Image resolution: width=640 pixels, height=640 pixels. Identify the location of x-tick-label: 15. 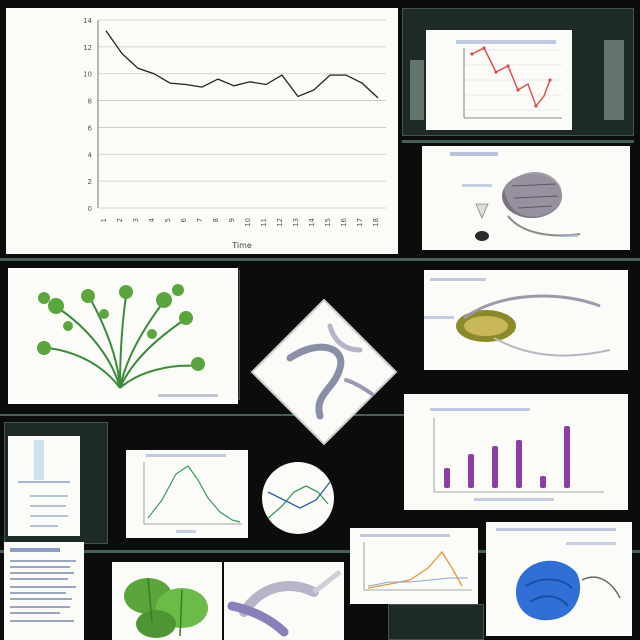
(328, 222).